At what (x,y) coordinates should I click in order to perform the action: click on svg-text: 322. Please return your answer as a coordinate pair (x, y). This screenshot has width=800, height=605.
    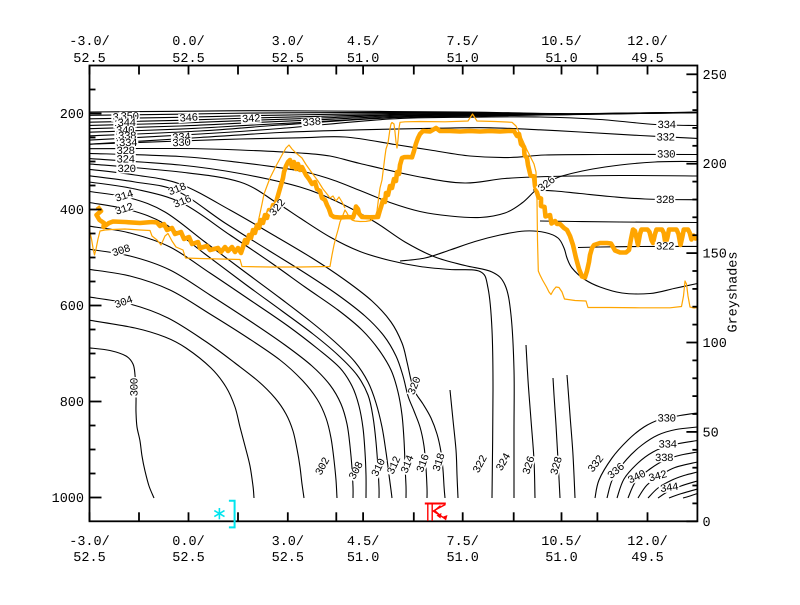
    Looking at the image, I should click on (665, 247).